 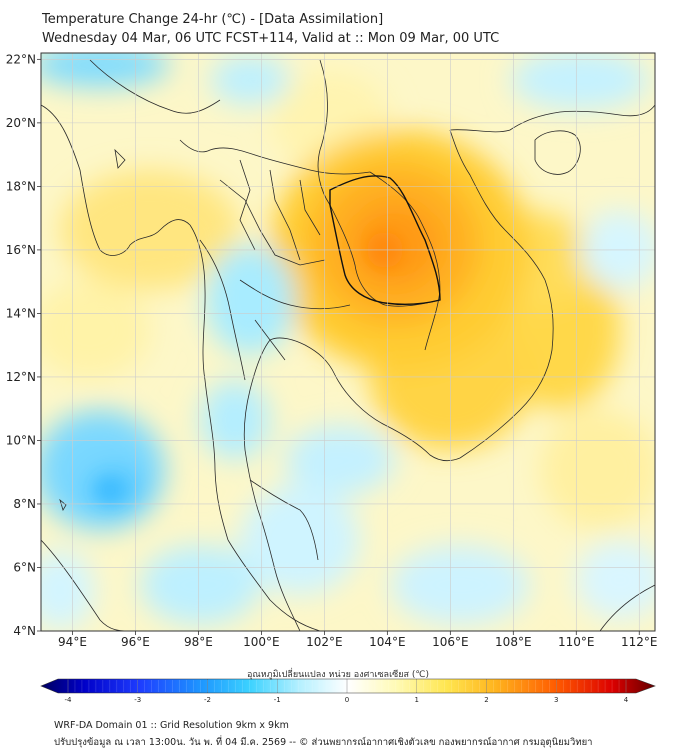 I want to click on highlight-region-outline, so click(x=385, y=240).